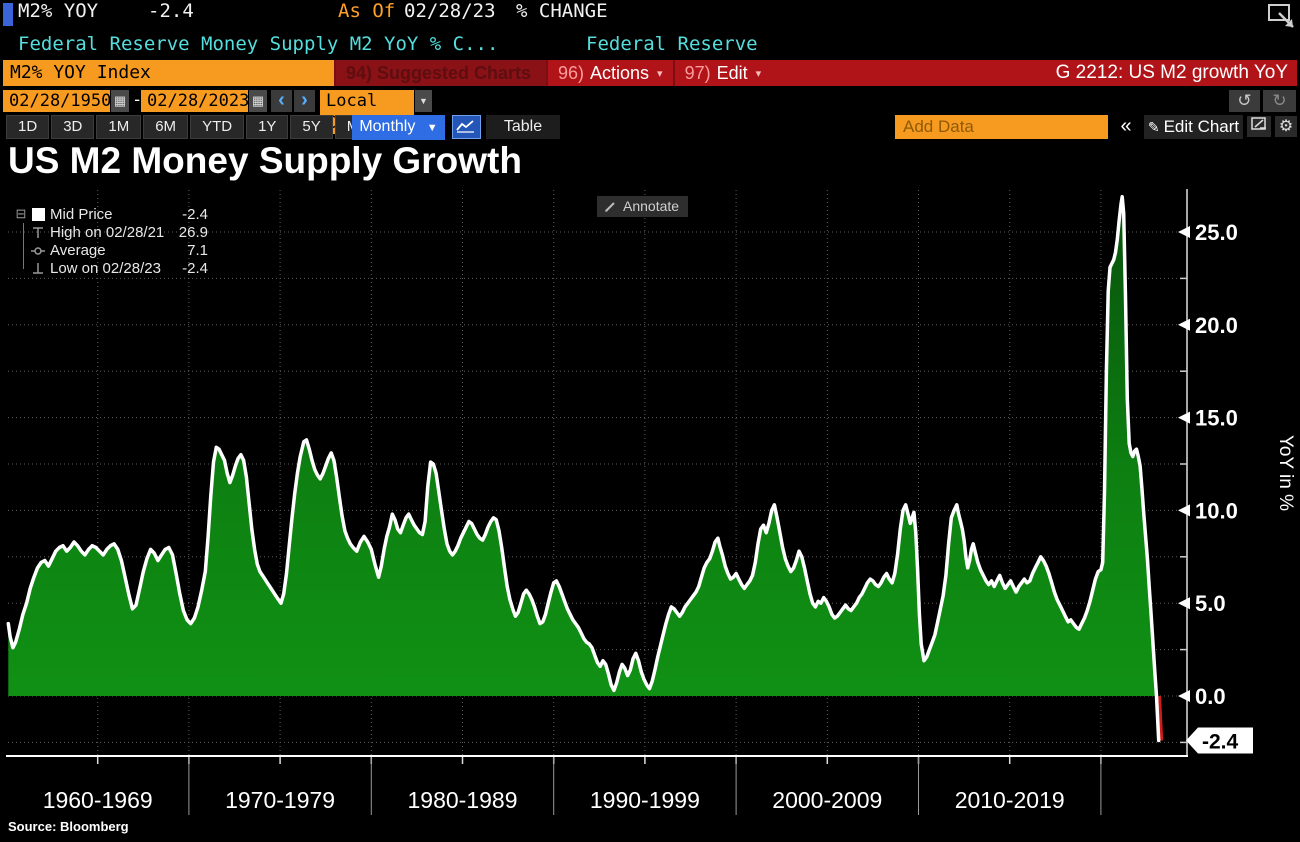  I want to click on as-of-label: As Of, so click(367, 11).